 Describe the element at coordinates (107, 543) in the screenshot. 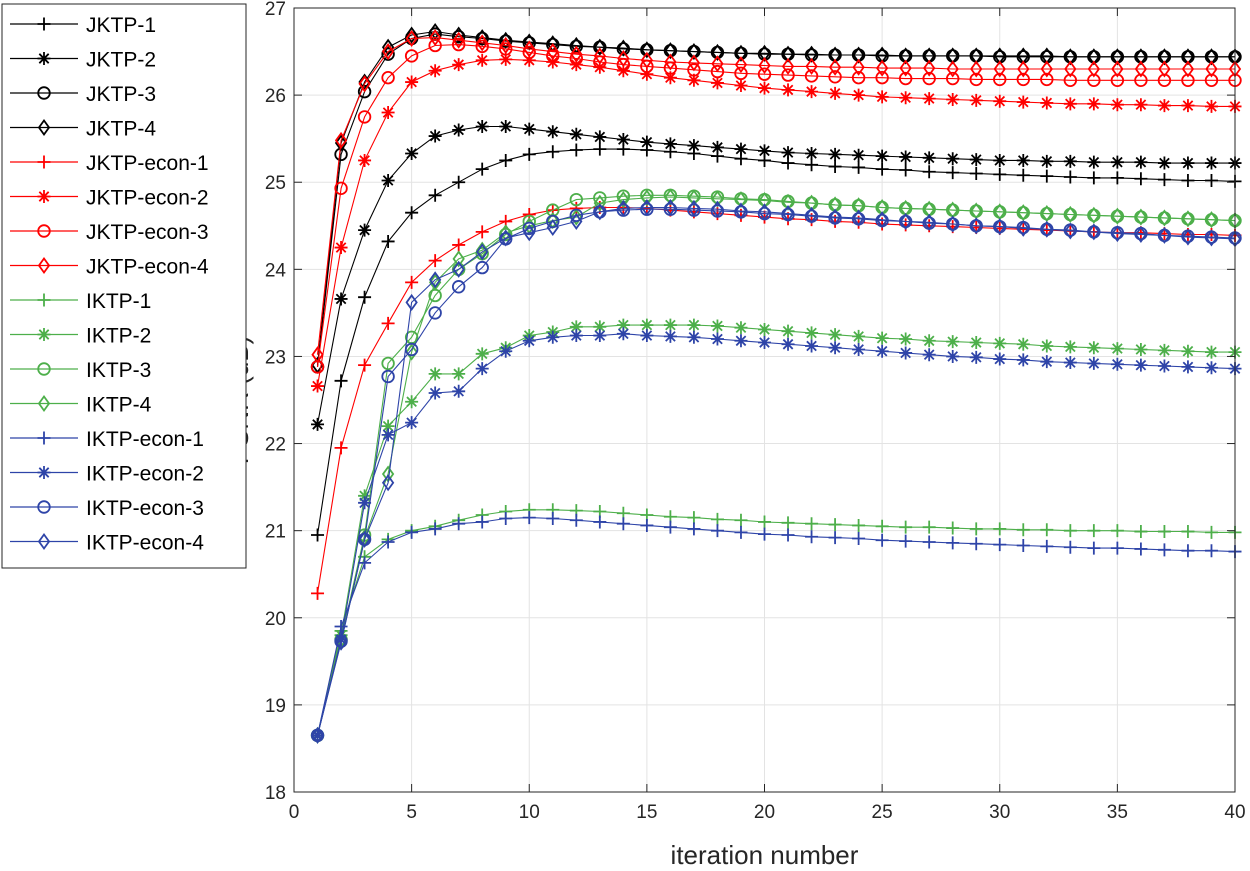

I see `legend-item-iktp-econ-4: IKTP-econ-4` at that location.